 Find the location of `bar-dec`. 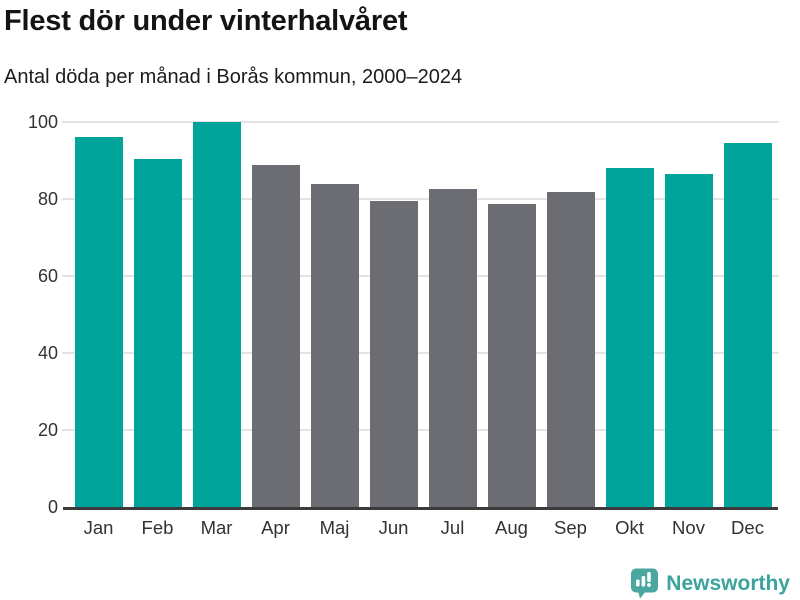

bar-dec is located at coordinates (747, 324).